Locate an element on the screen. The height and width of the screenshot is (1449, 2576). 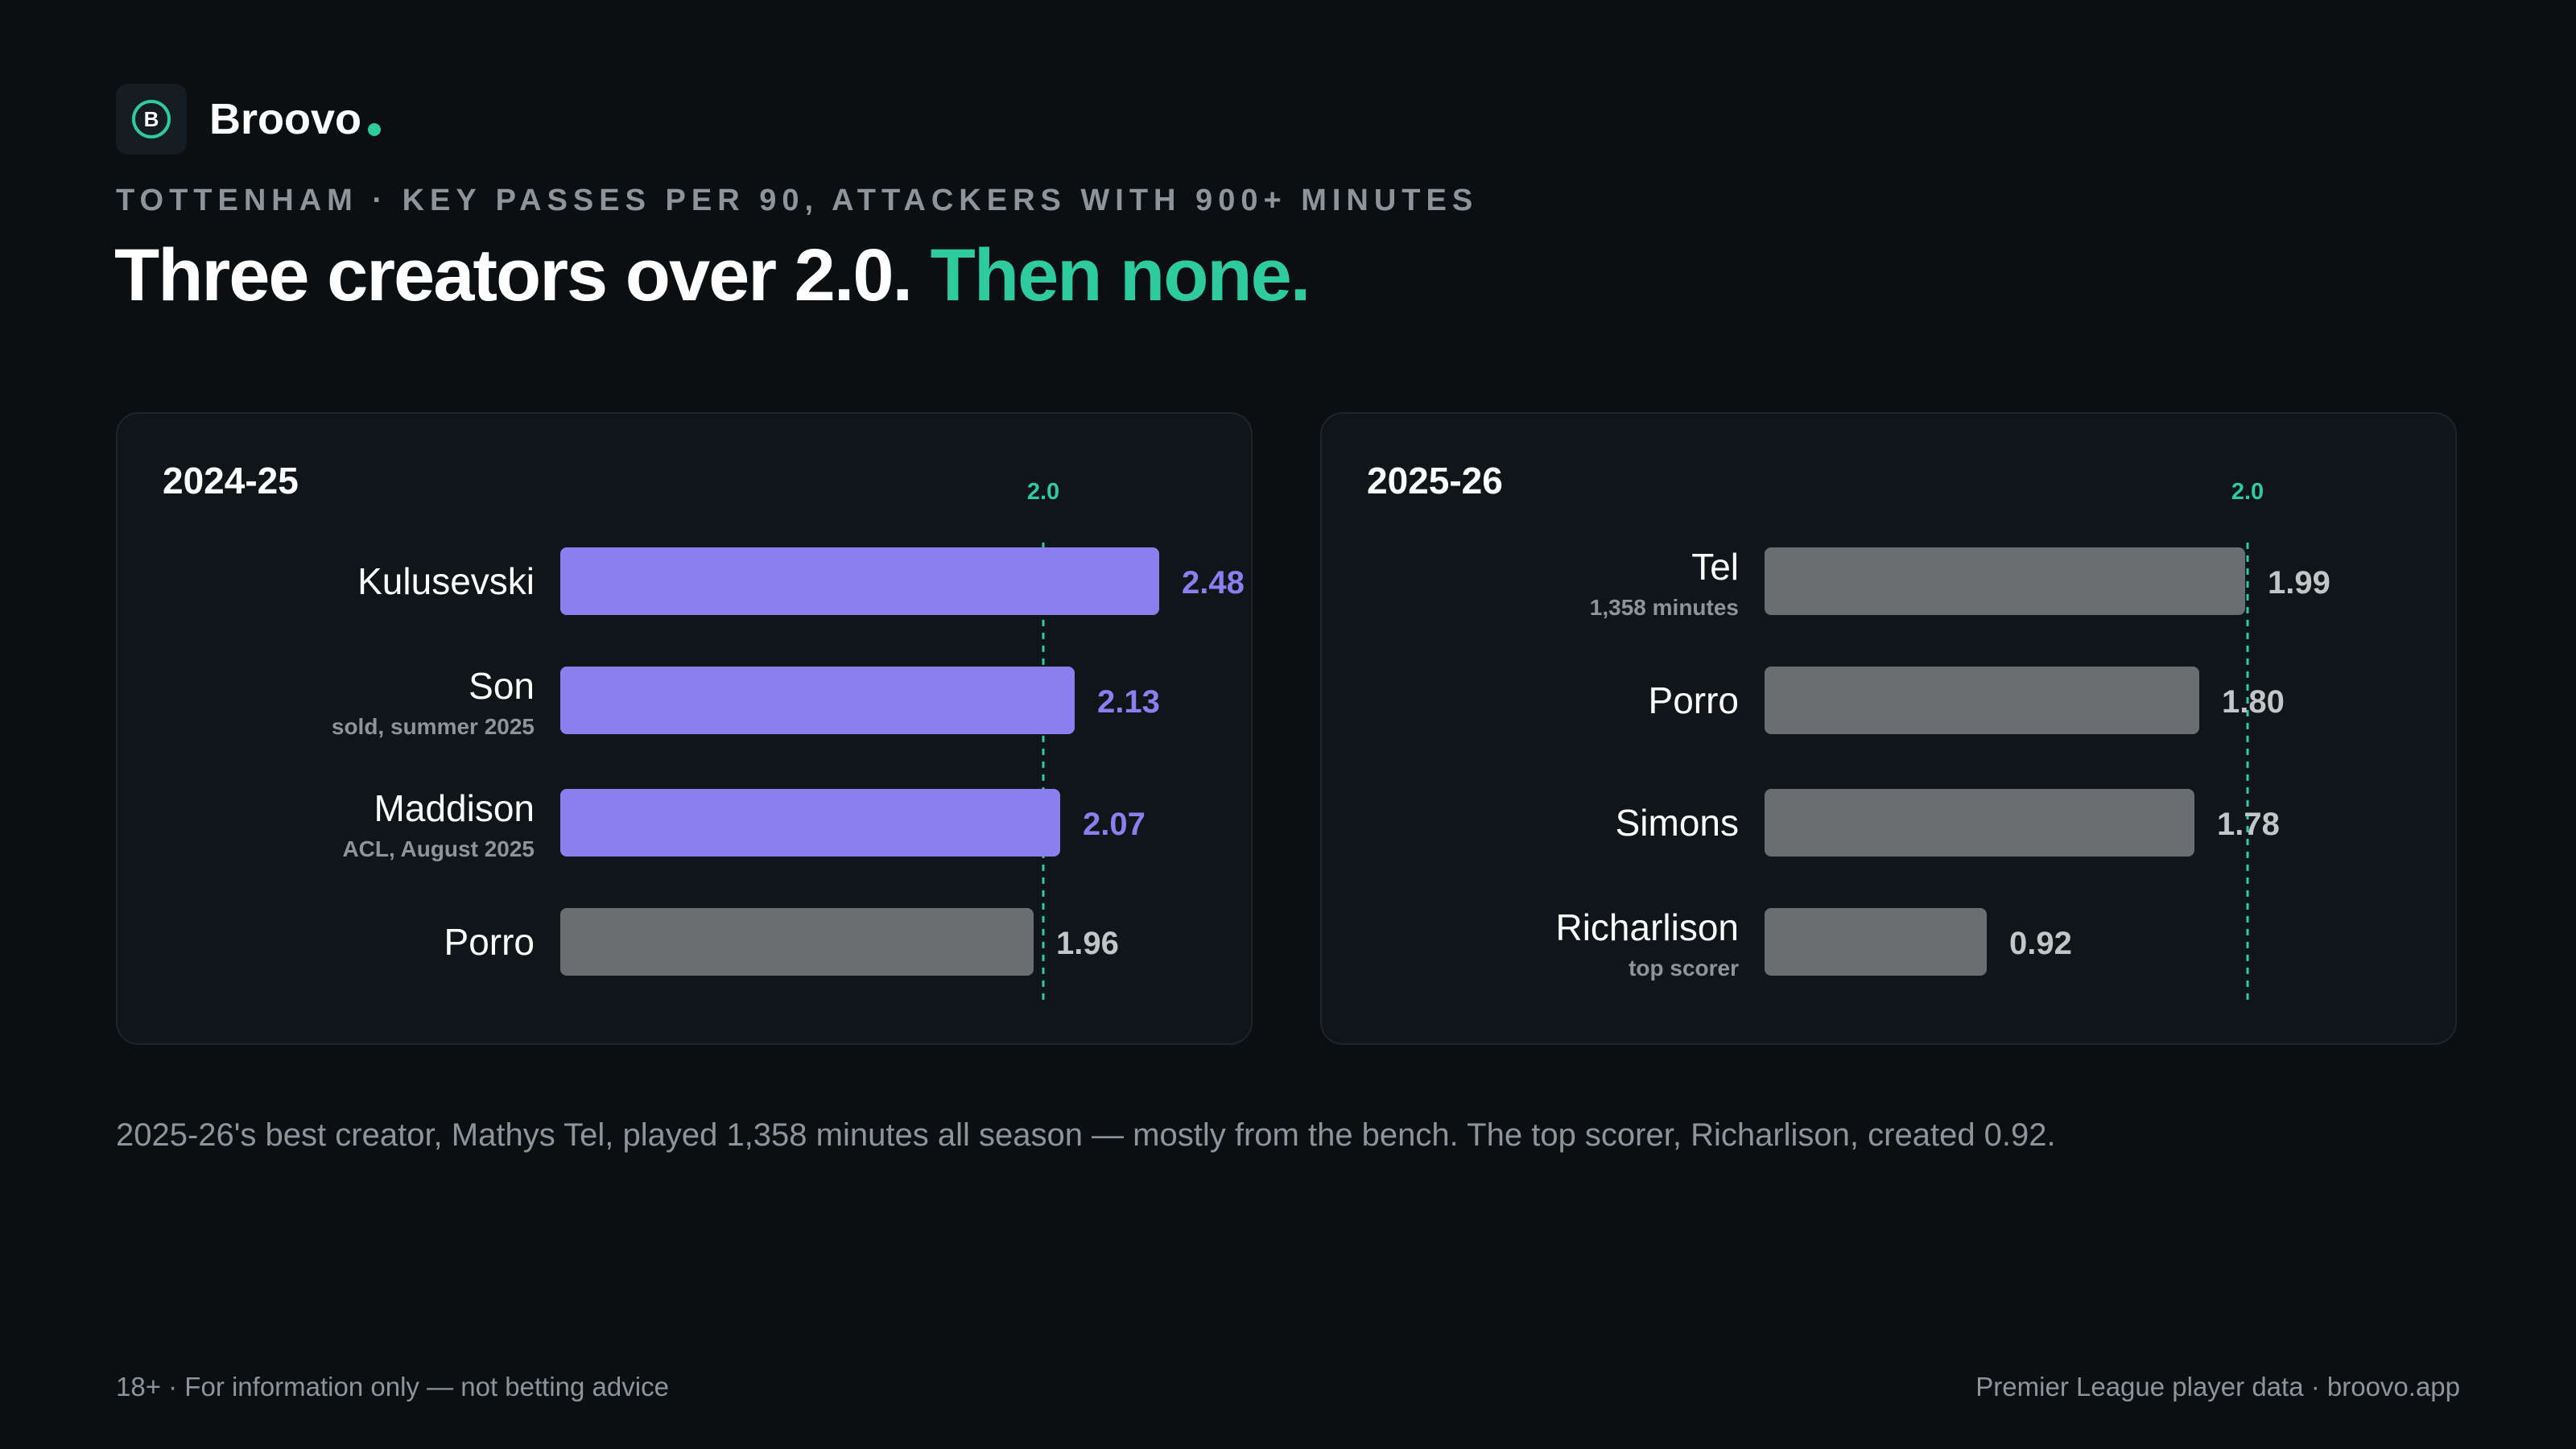
player-label: Richarlison is located at coordinates (1647, 927).